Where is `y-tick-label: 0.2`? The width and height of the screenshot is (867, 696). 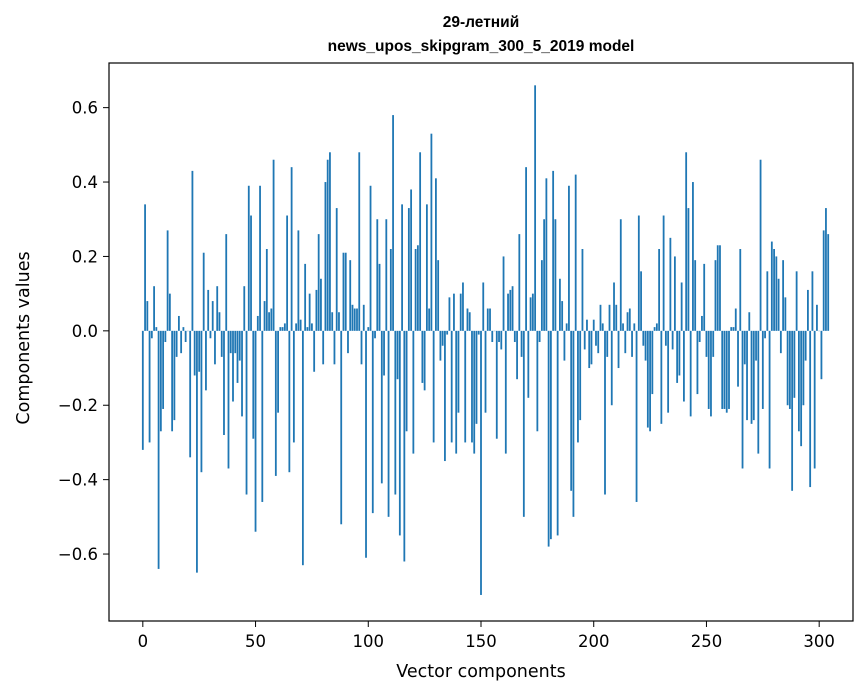 y-tick-label: 0.2 is located at coordinates (85, 256).